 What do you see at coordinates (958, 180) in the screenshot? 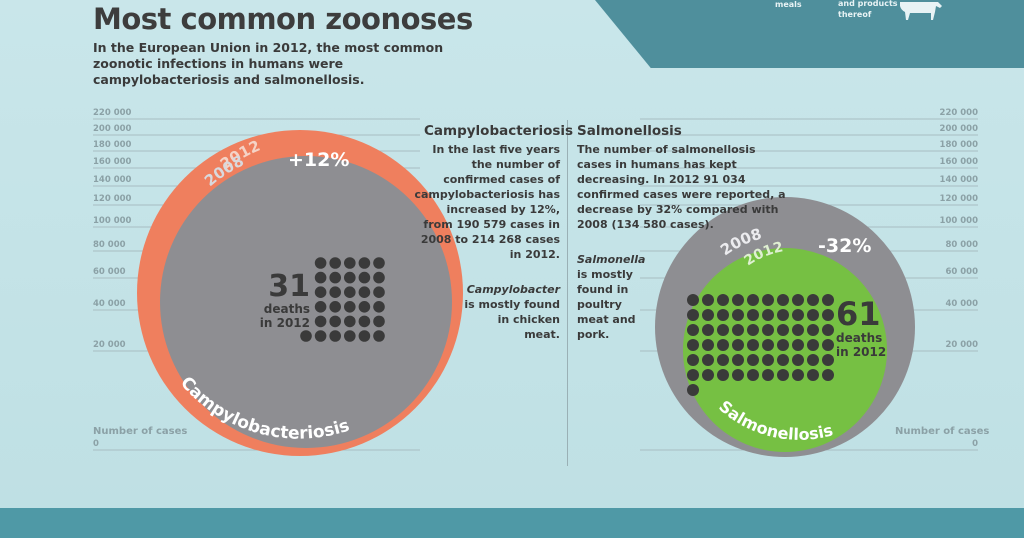
I see `axis-tick-right: 140 000` at bounding box center [958, 180].